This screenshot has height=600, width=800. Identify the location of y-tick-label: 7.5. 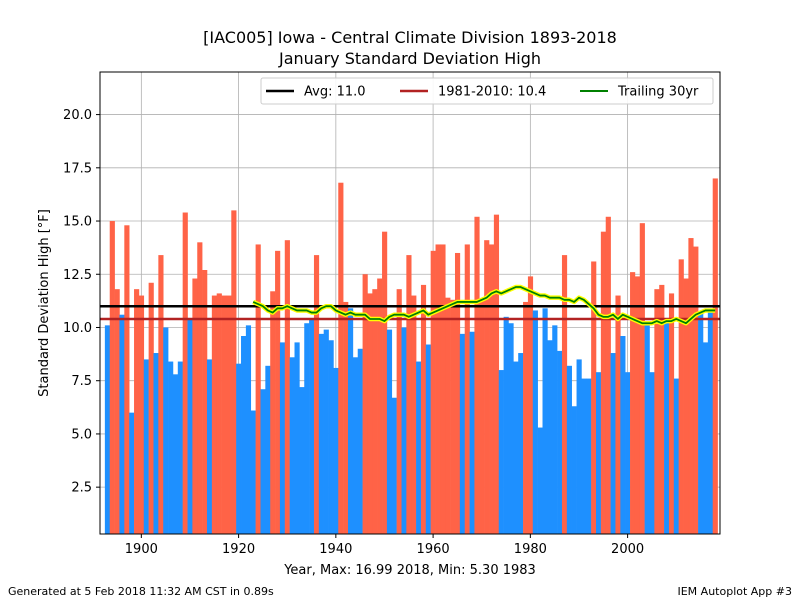
(81, 381).